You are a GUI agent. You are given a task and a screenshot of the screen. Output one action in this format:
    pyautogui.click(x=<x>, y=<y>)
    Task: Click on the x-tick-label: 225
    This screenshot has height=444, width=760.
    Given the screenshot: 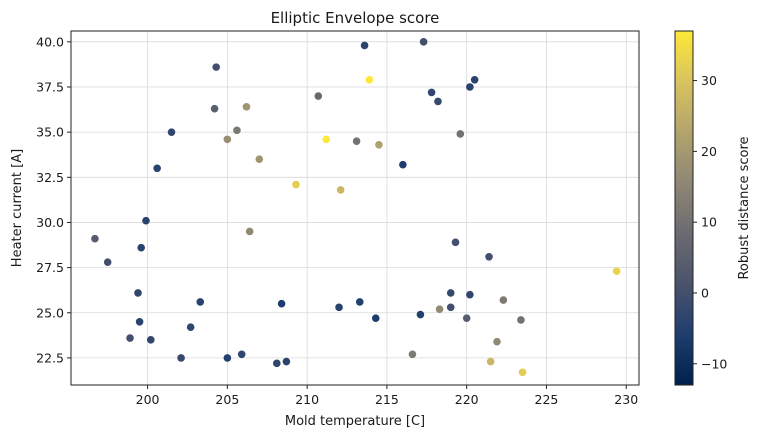 What is the action you would take?
    pyautogui.click(x=547, y=399)
    